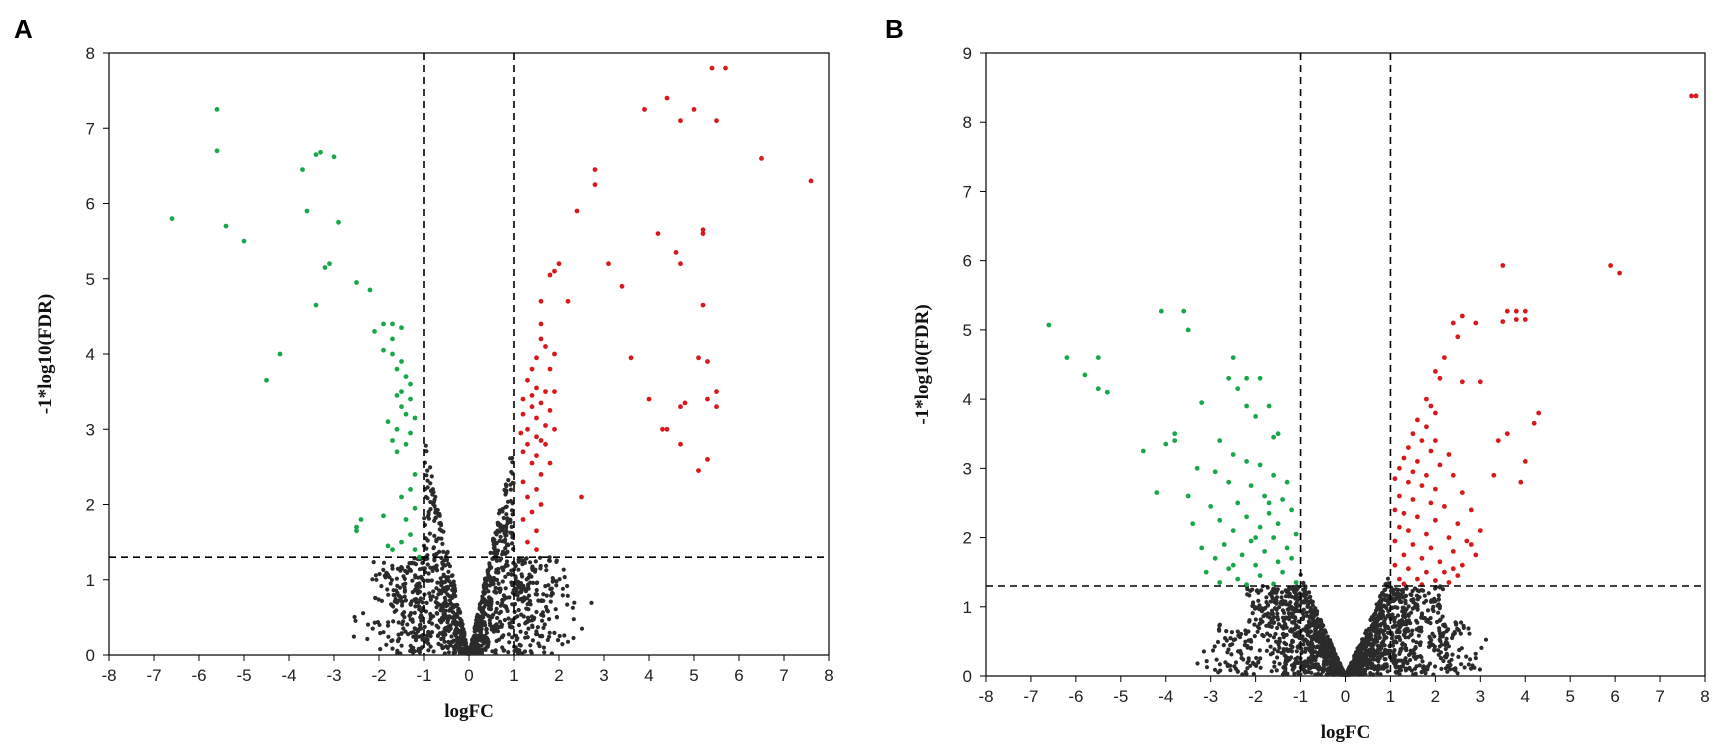  I want to click on chart-a-x-tick-label: -3, so click(333, 675).